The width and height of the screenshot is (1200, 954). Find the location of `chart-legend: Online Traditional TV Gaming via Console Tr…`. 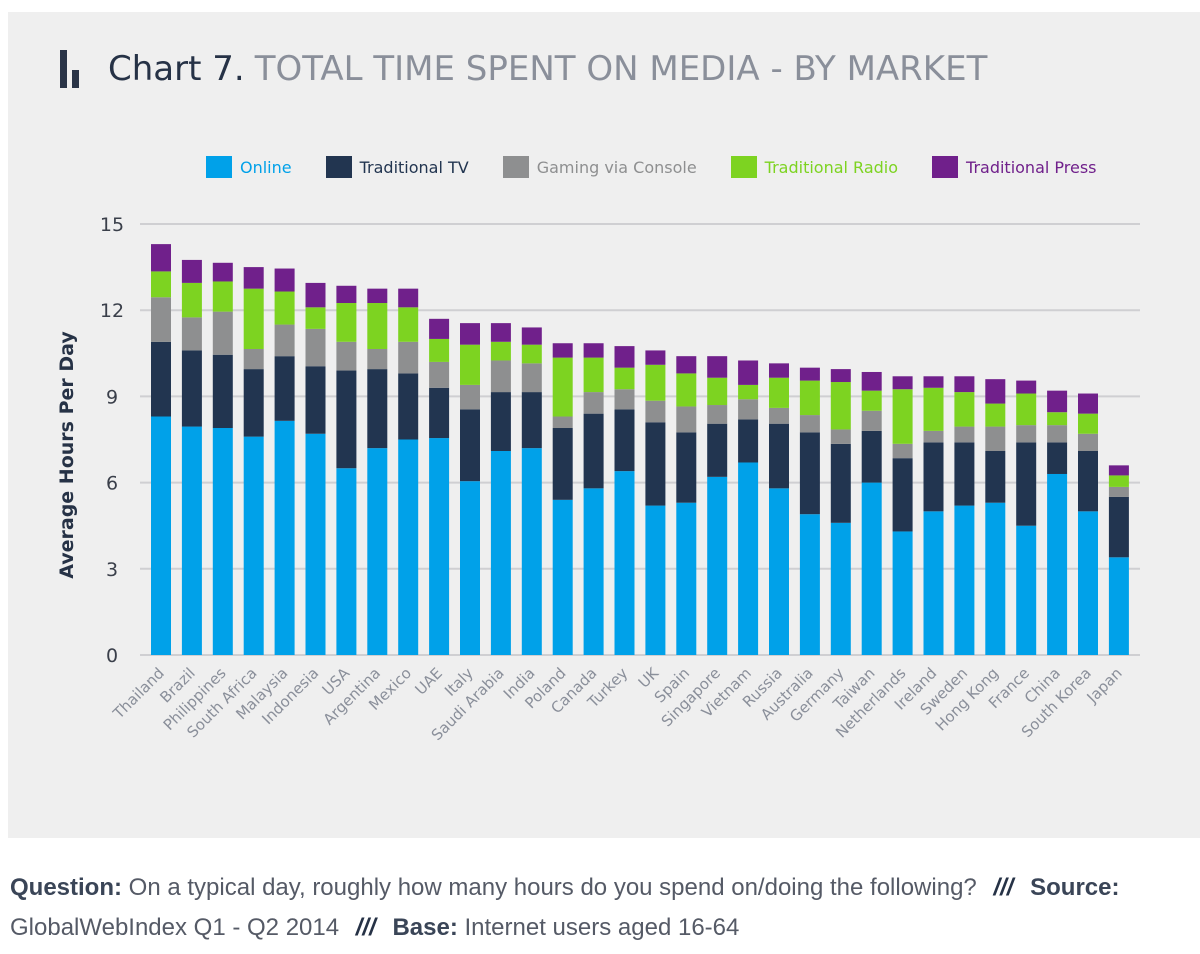

chart-legend: Online Traditional TV Gaming via Console Tr… is located at coordinates (703, 167).